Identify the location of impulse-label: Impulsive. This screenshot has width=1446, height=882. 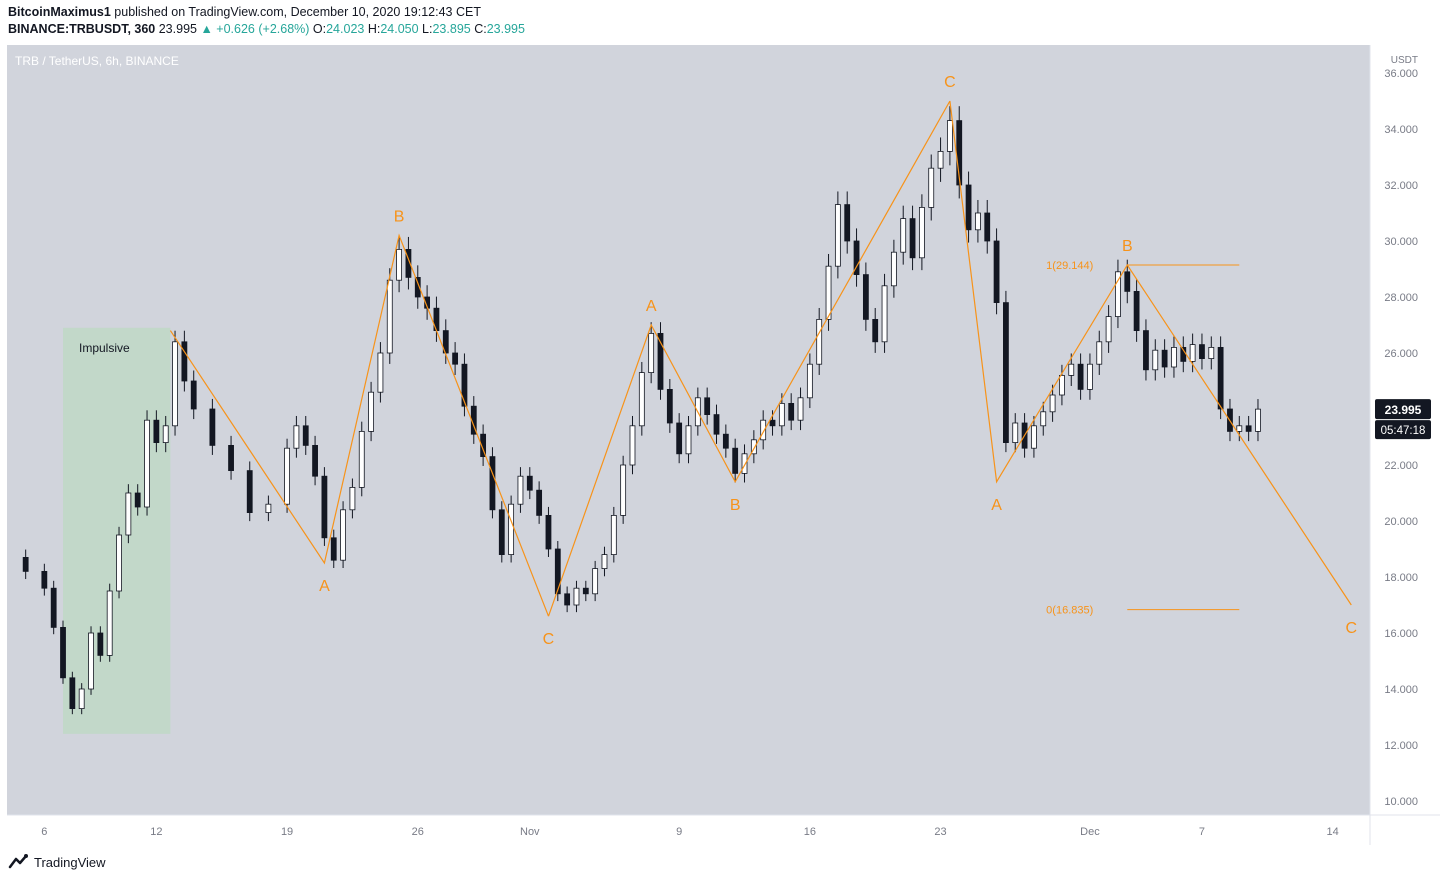
(104, 348).